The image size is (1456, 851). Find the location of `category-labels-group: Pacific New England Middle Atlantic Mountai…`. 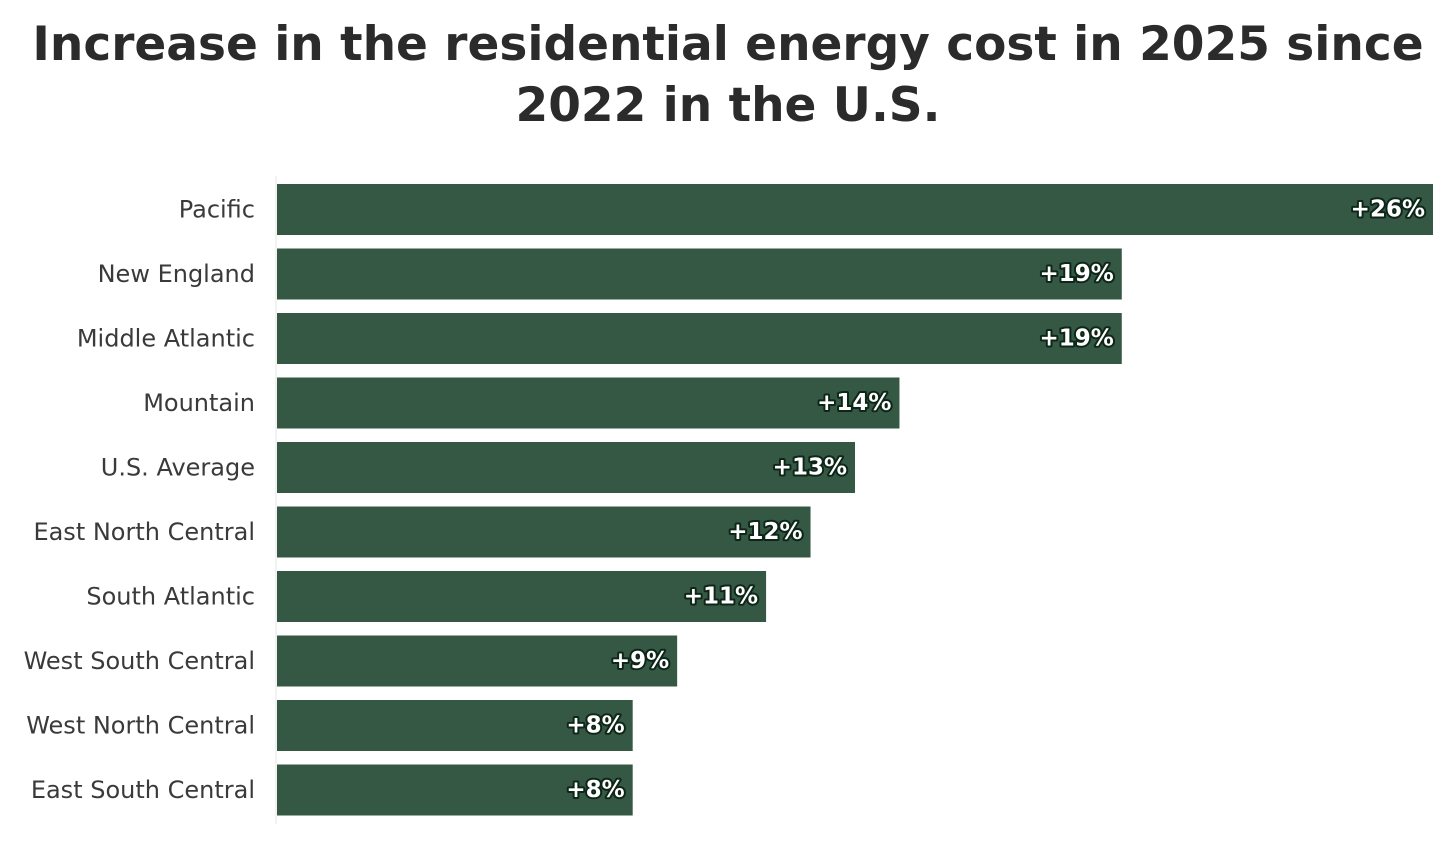

category-labels-group: Pacific New England Middle Atlantic Mountai… is located at coordinates (139, 500).